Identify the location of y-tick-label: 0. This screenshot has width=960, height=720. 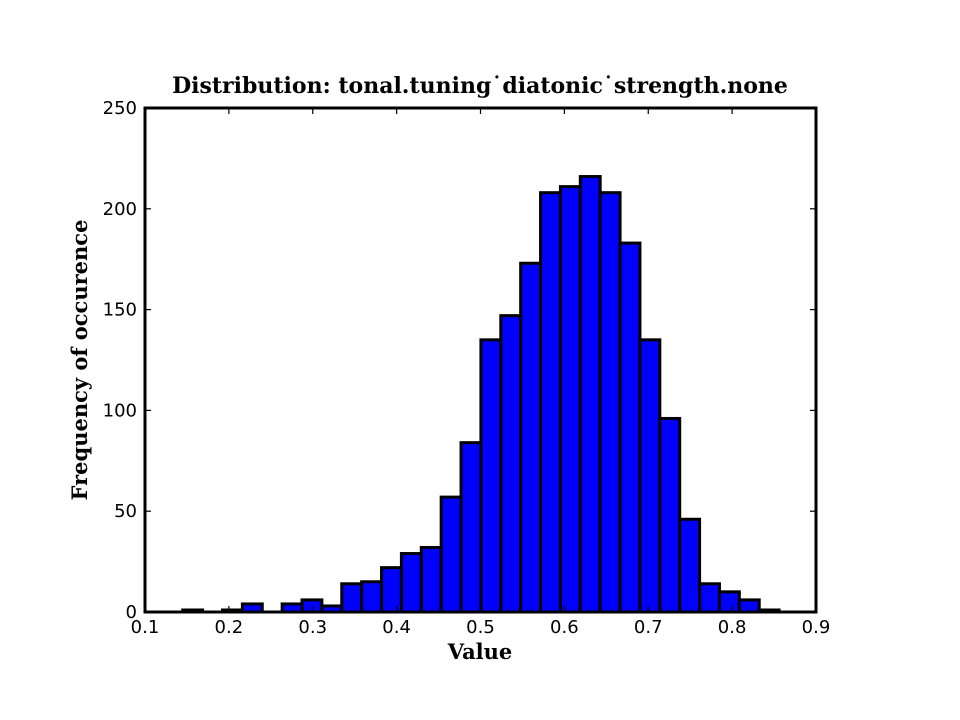
(131, 612).